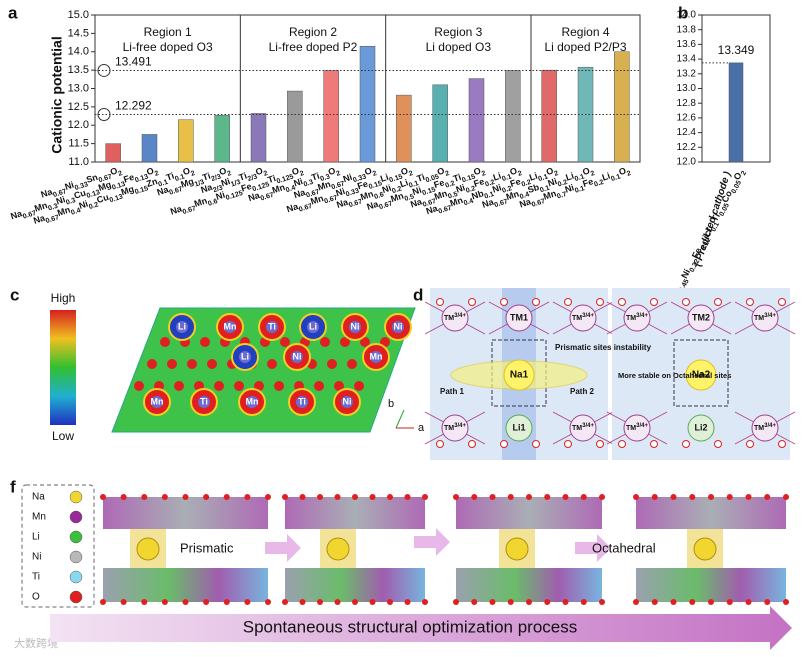 Image resolution: width=811 pixels, height=657 pixels. Describe the element at coordinates (168, 32) in the screenshot. I see `region-title: Region 1` at that location.